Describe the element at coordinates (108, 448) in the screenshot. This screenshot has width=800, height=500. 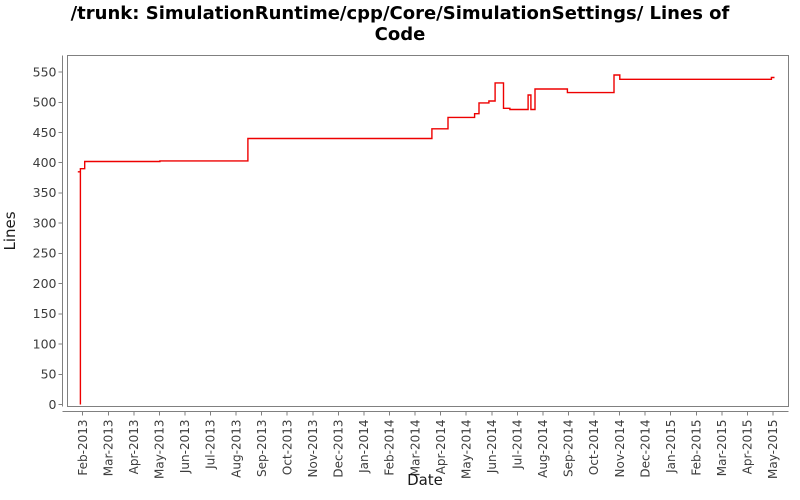
I see `x-tick-label: Mar-2013` at that location.